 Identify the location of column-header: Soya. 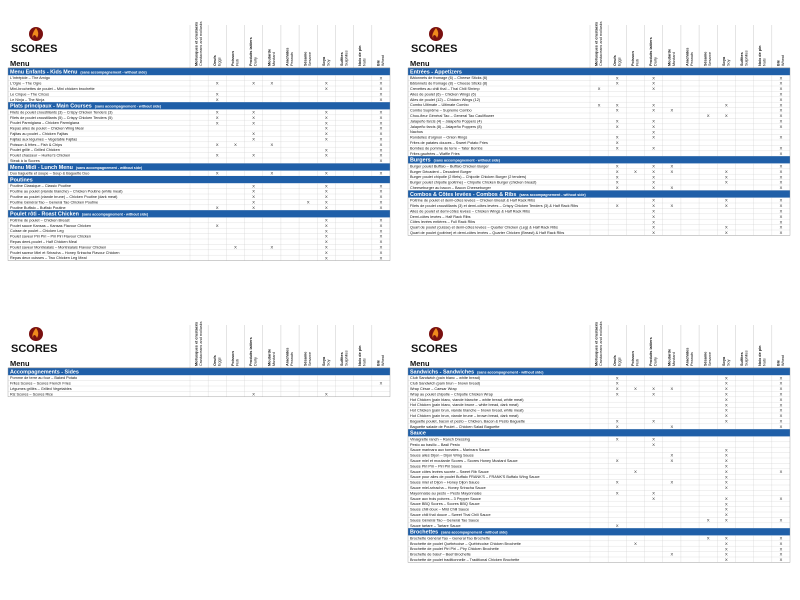
(324, 361).